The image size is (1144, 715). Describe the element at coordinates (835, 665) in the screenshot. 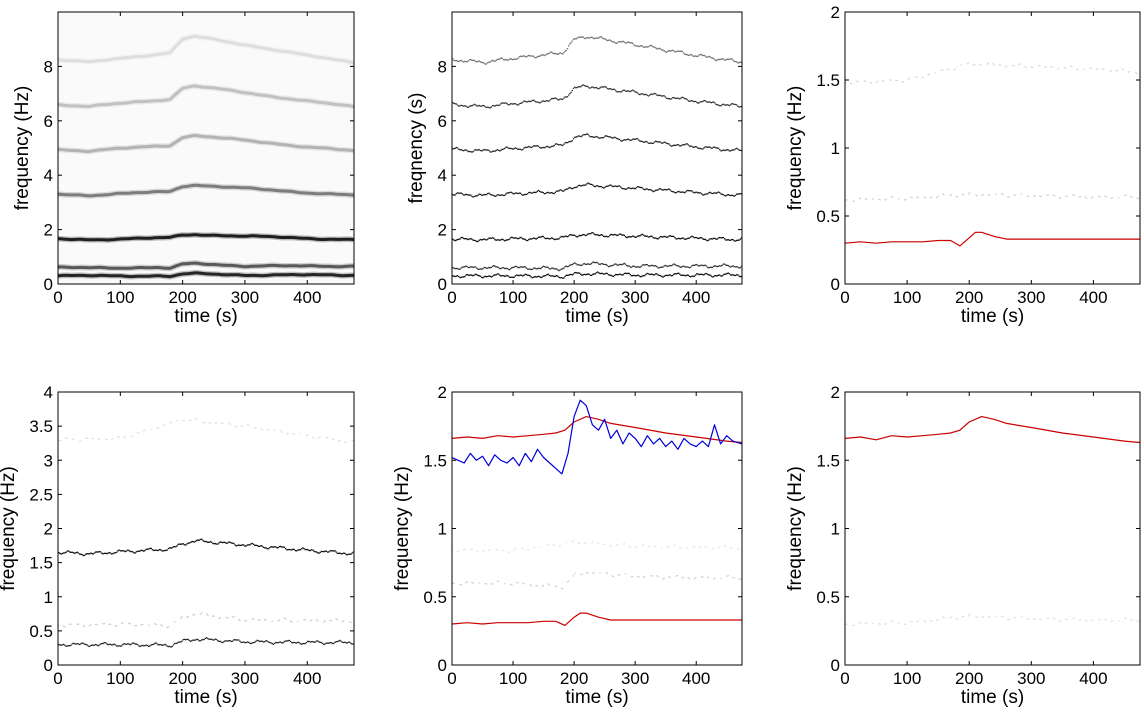

I see `y-tick-label: 0` at that location.